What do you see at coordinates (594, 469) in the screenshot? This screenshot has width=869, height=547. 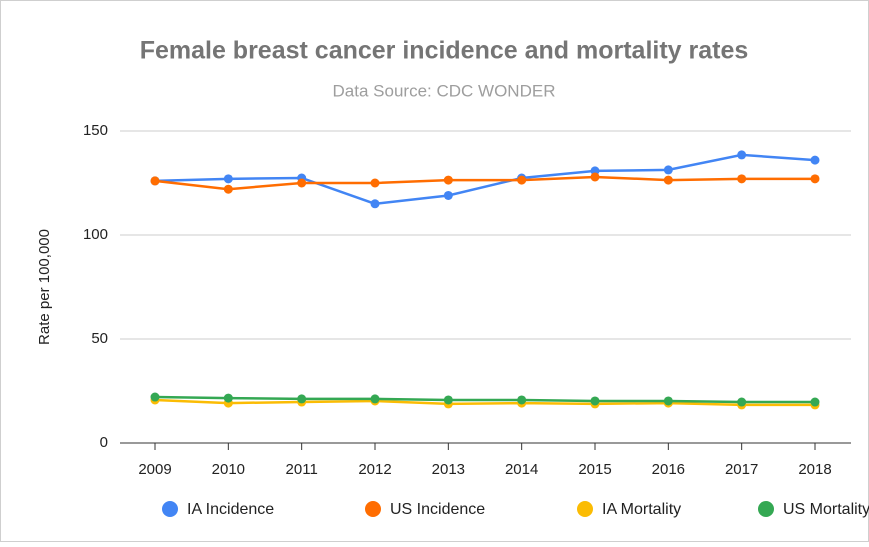 I see `x-tick-label: 2015` at bounding box center [594, 469].